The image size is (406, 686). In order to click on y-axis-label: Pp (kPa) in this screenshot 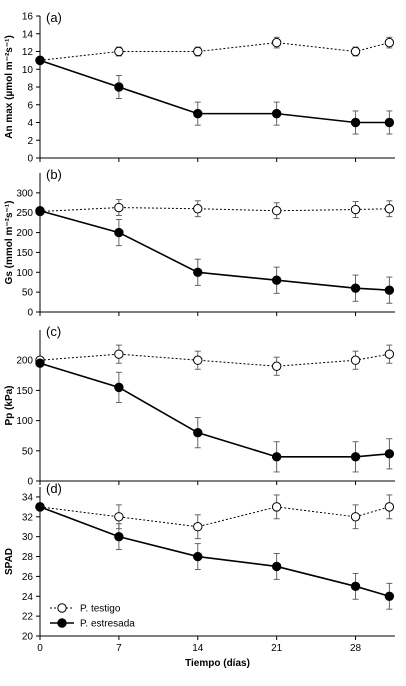, I will do `click(9, 405)`.